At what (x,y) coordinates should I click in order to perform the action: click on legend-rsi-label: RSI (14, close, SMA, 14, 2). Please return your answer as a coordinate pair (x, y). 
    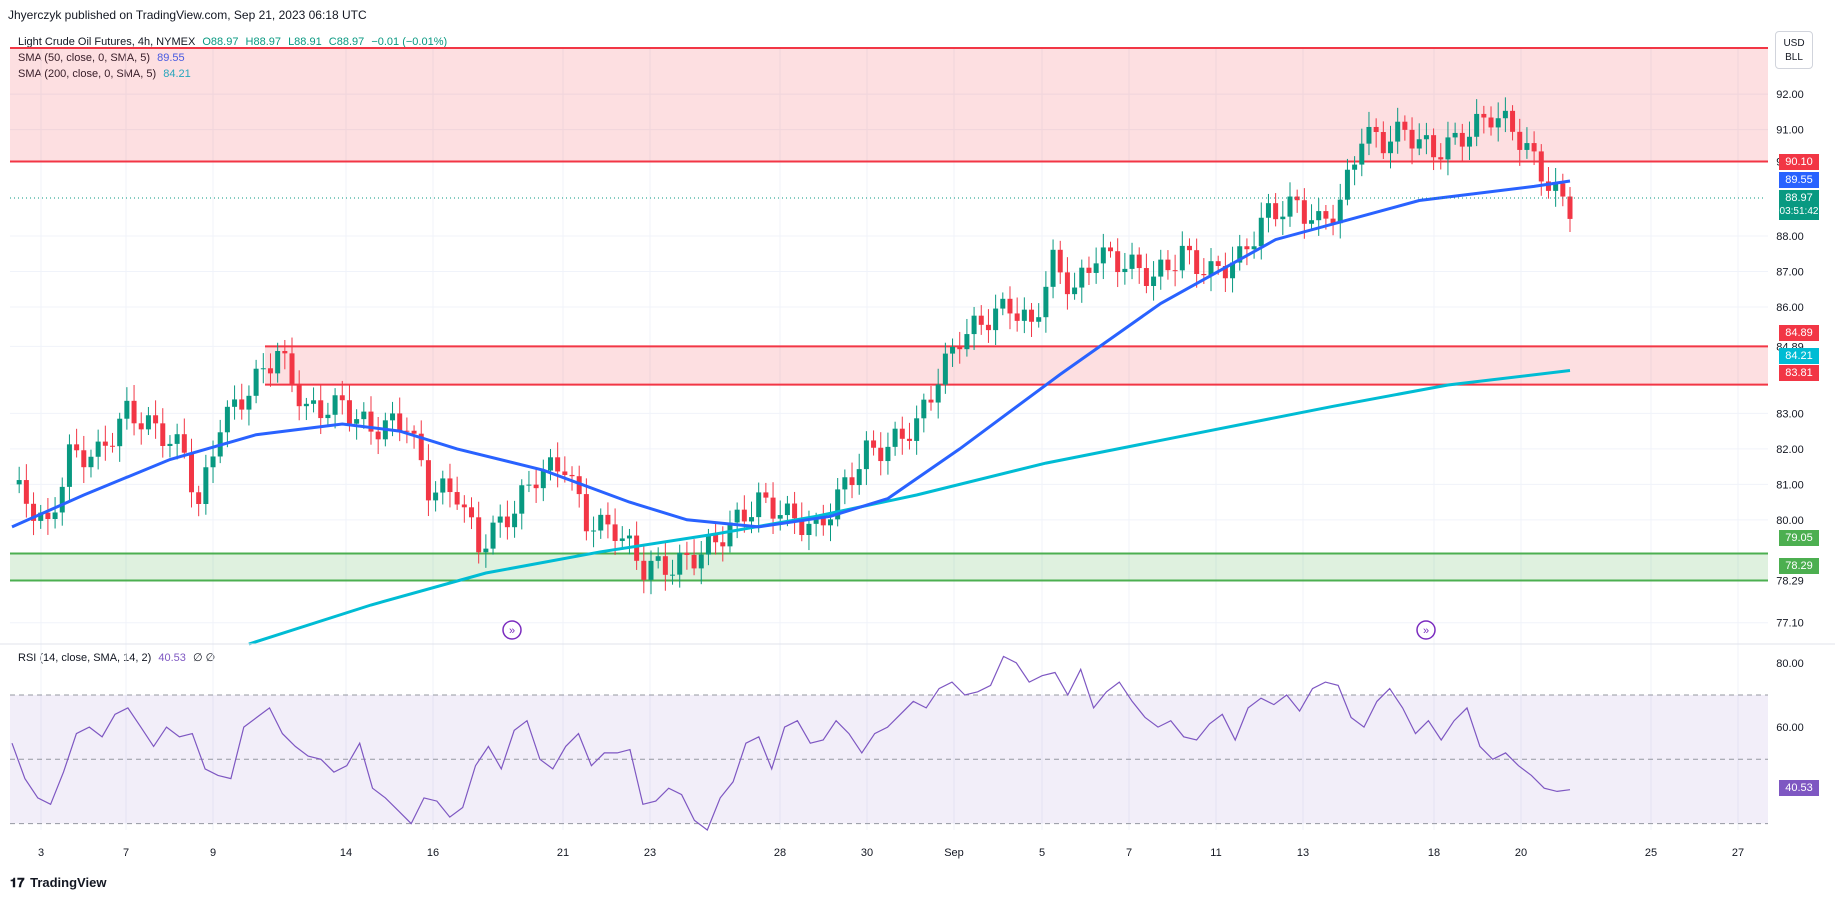
    Looking at the image, I should click on (85, 658).